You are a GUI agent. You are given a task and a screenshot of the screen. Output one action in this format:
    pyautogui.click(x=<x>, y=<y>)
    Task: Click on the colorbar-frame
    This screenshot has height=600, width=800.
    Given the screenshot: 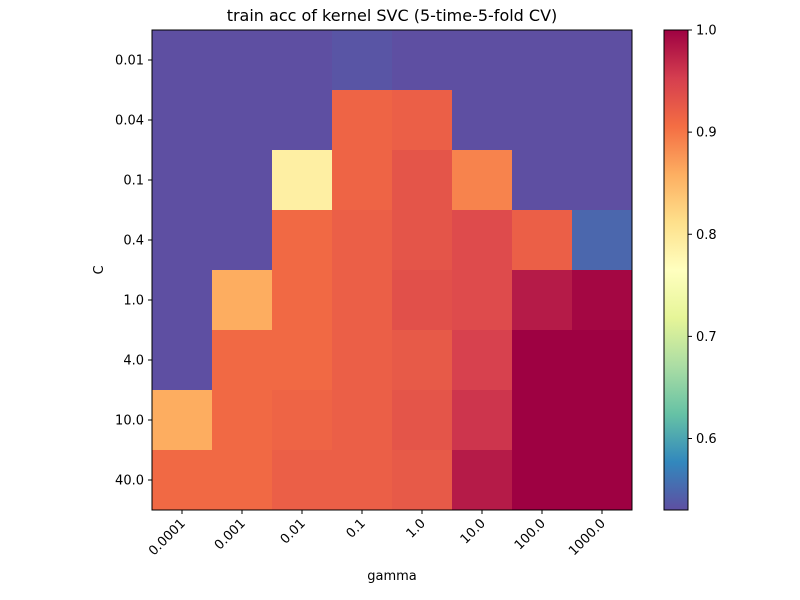 What is the action you would take?
    pyautogui.click(x=676, y=270)
    